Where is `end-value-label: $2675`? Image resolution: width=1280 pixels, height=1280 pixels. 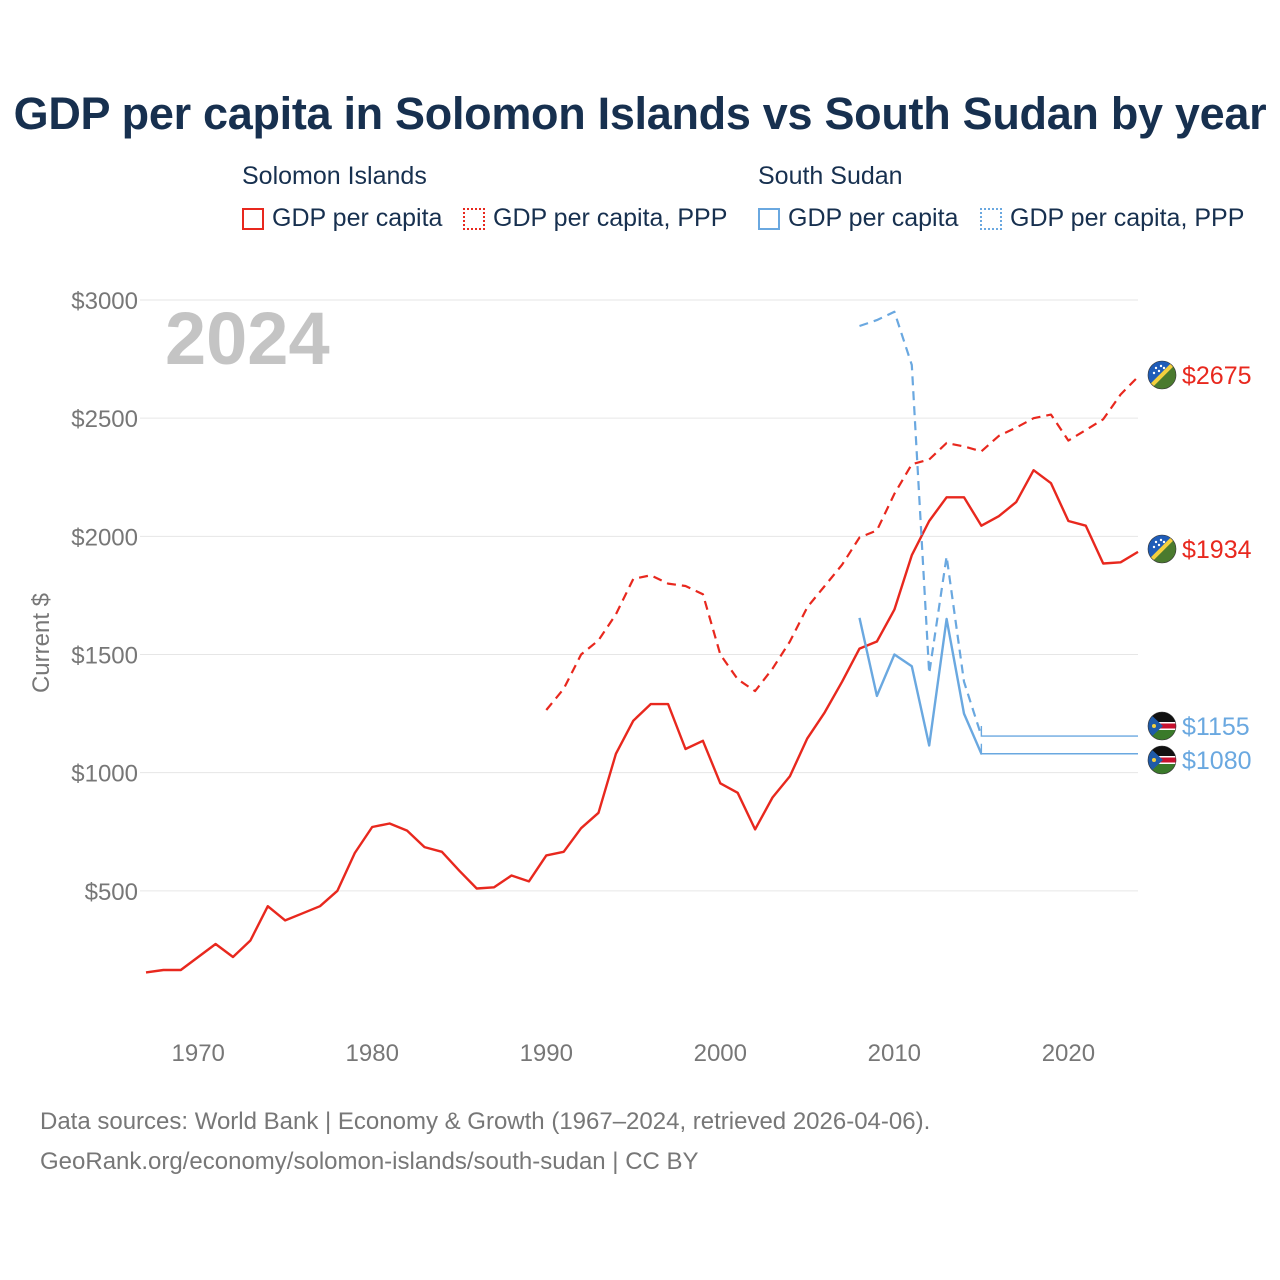 end-value-label: $2675 is located at coordinates (1217, 376).